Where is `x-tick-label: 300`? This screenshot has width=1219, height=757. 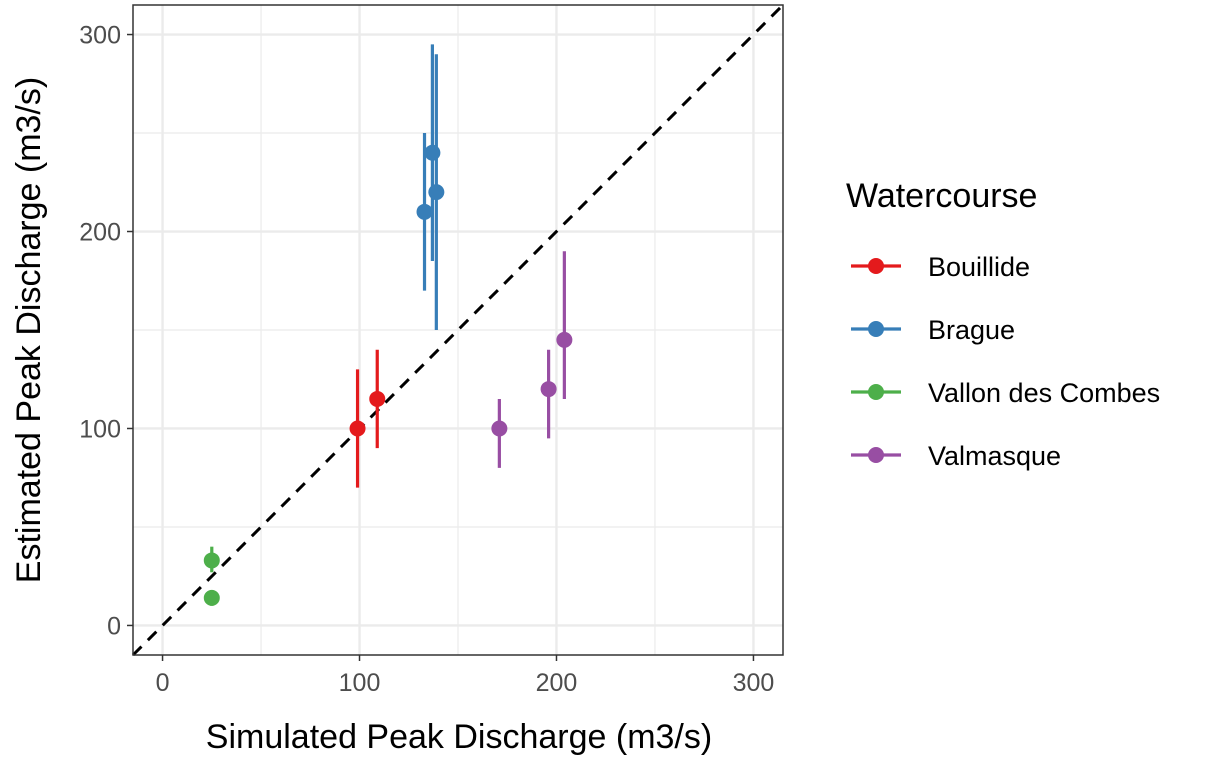 x-tick-label: 300 is located at coordinates (754, 683).